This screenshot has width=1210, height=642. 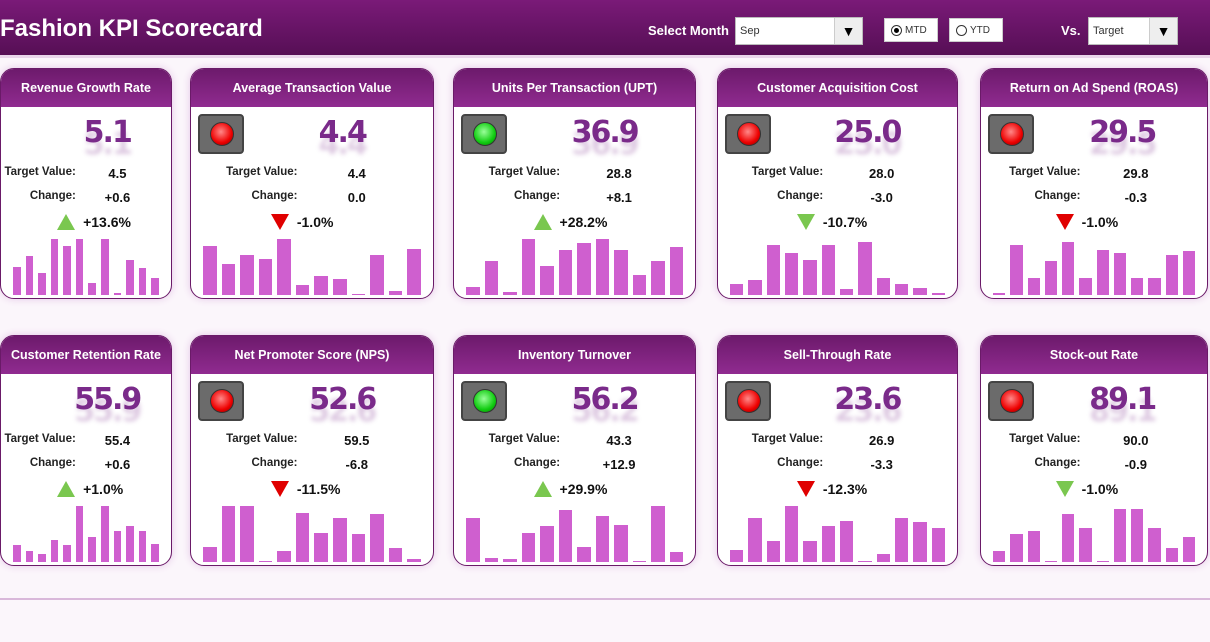 What do you see at coordinates (117, 440) in the screenshot?
I see `target-value: 55.4` at bounding box center [117, 440].